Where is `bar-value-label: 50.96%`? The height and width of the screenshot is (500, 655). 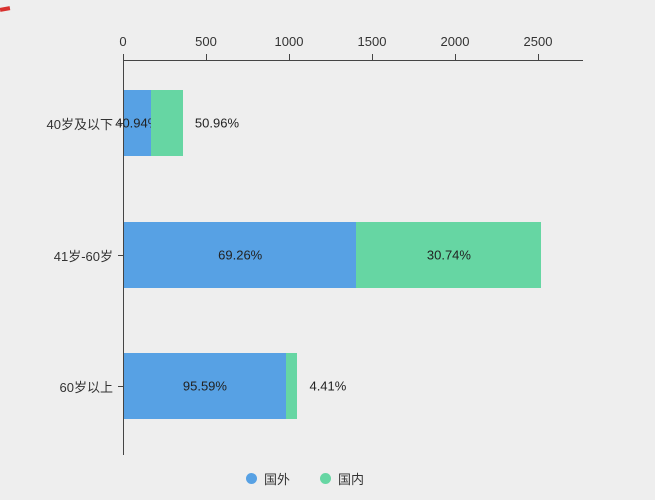
bar-value-label: 50.96% is located at coordinates (217, 123).